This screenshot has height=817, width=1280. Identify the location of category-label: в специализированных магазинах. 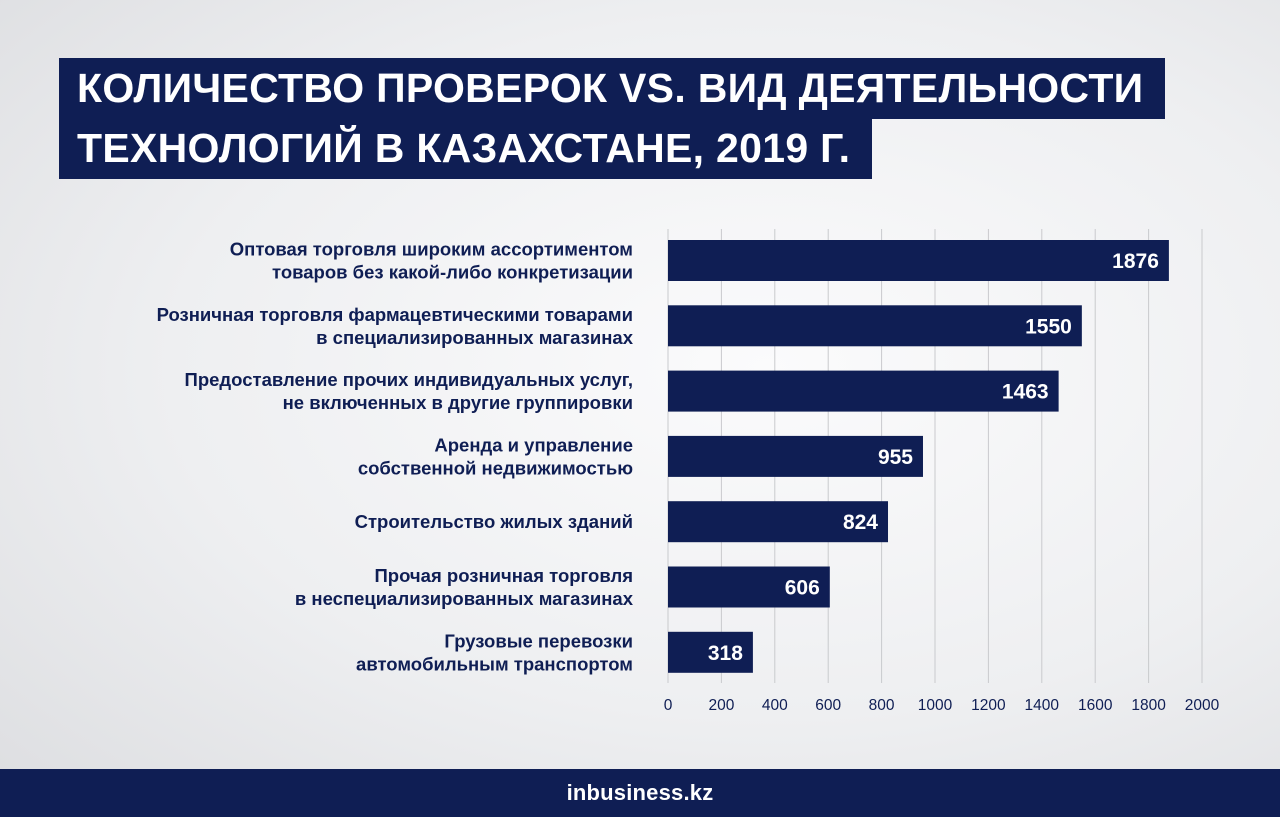
(475, 337).